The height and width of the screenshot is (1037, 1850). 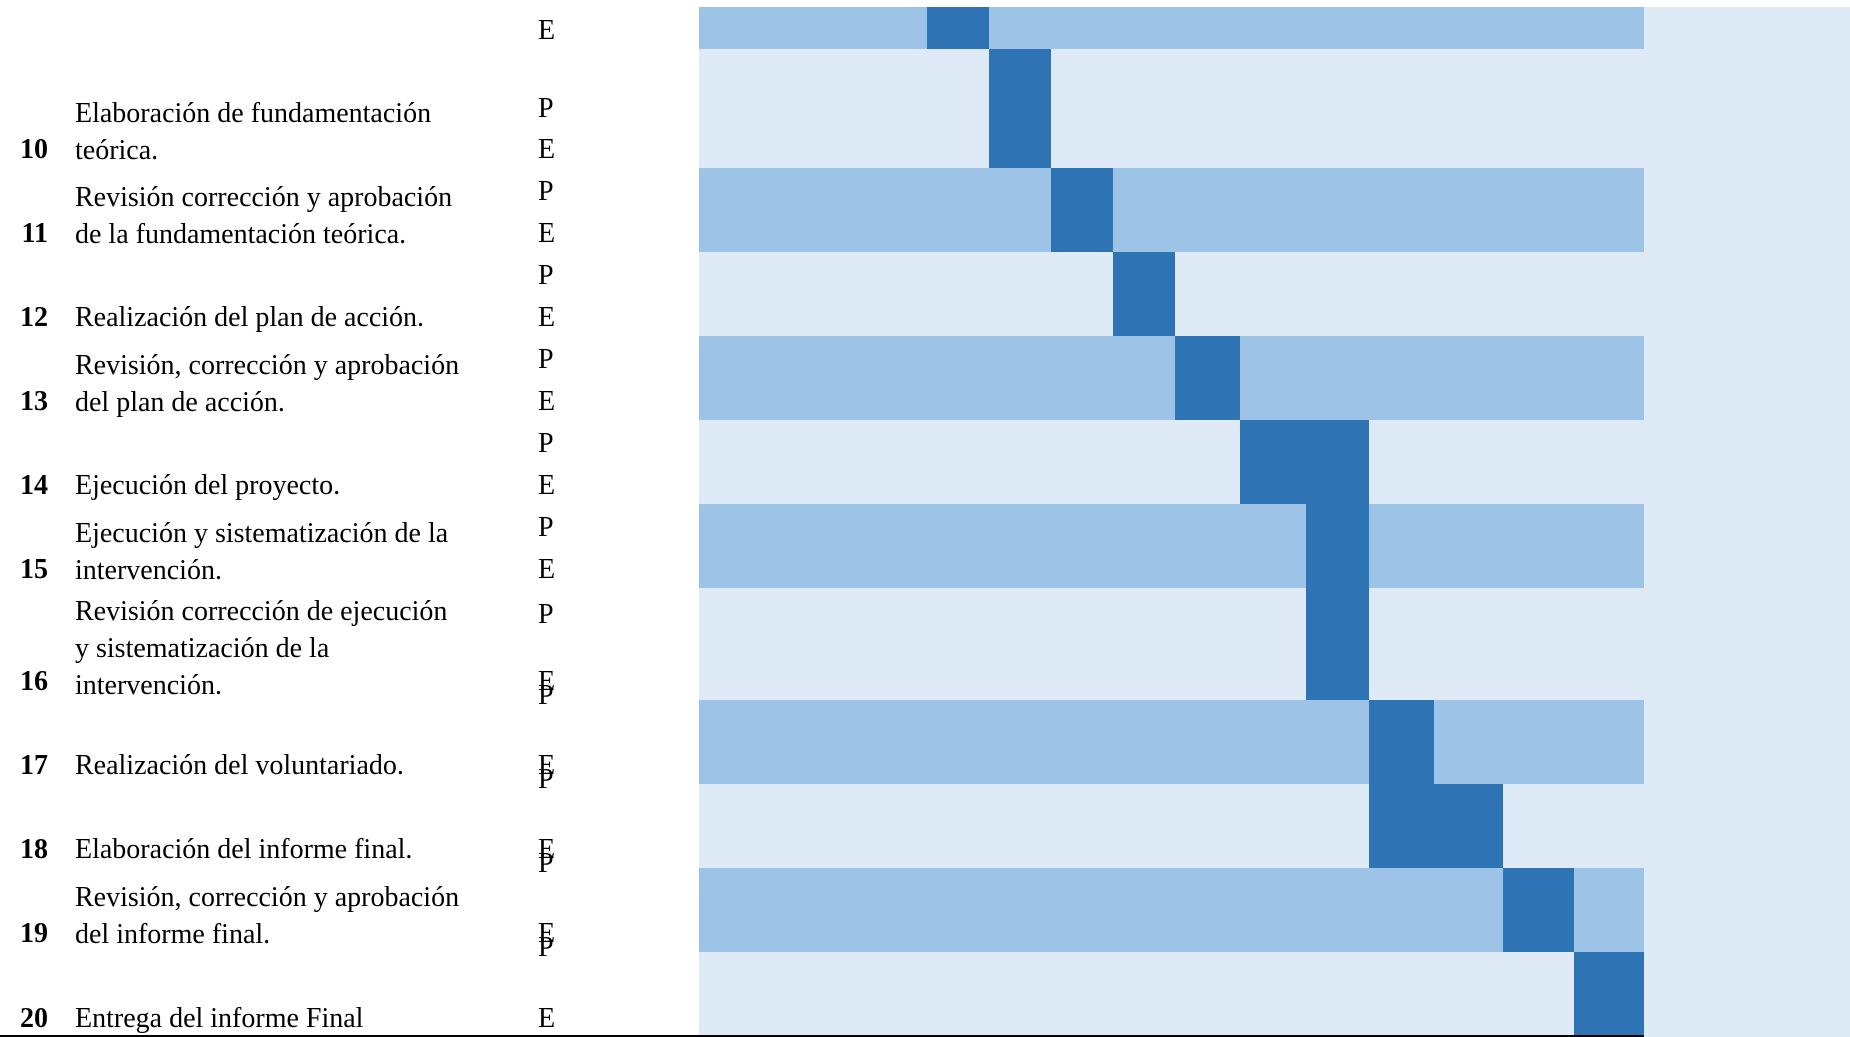 What do you see at coordinates (219, 1018) in the screenshot?
I see `task-description: Entrega del informe Final` at bounding box center [219, 1018].